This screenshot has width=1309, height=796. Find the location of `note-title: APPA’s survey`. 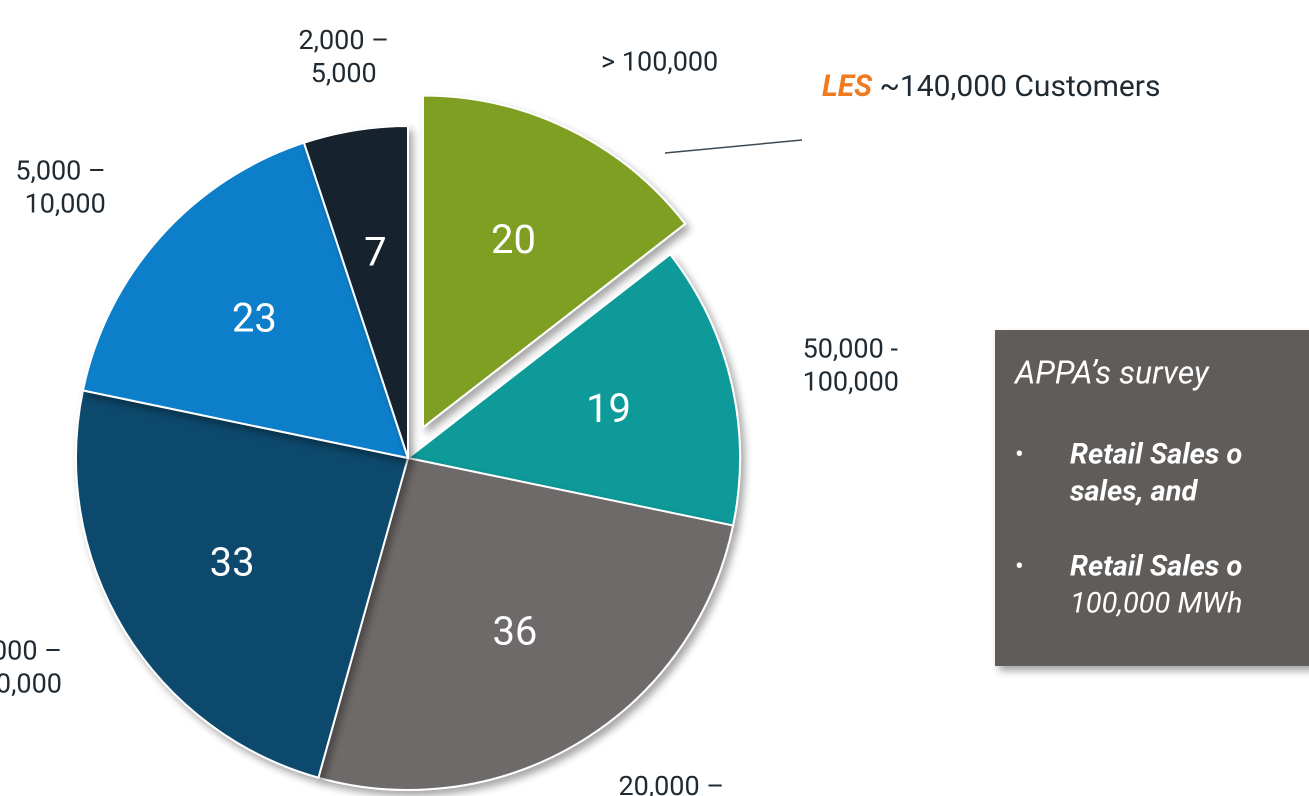

note-title: APPA’s survey is located at coordinates (1111, 372).